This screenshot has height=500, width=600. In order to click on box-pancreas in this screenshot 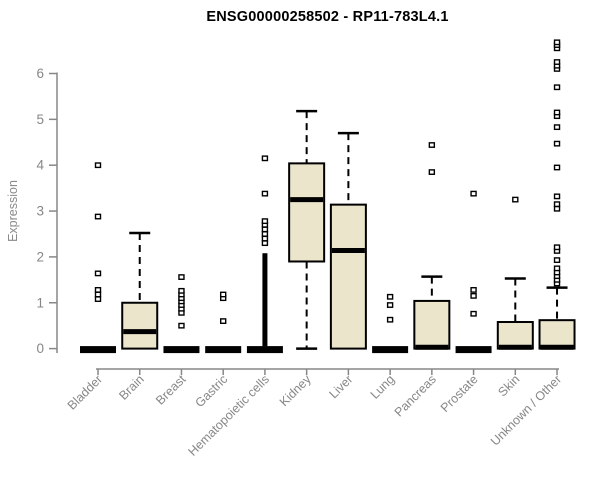, I will do `click(432, 246)`.